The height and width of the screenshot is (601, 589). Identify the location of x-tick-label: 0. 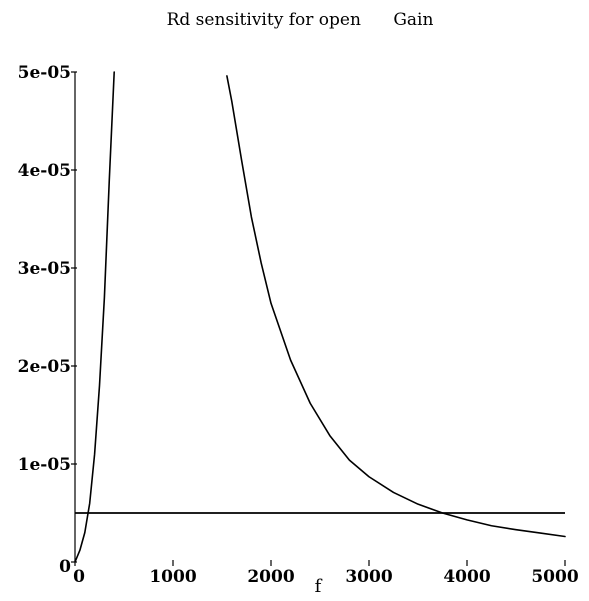
(79, 577).